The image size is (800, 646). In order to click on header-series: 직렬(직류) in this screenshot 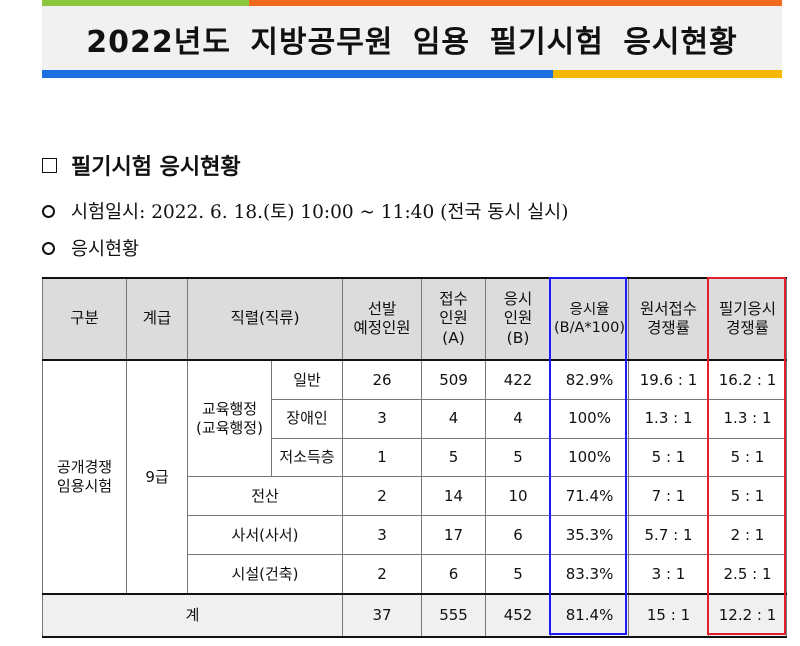, I will do `click(265, 319)`.